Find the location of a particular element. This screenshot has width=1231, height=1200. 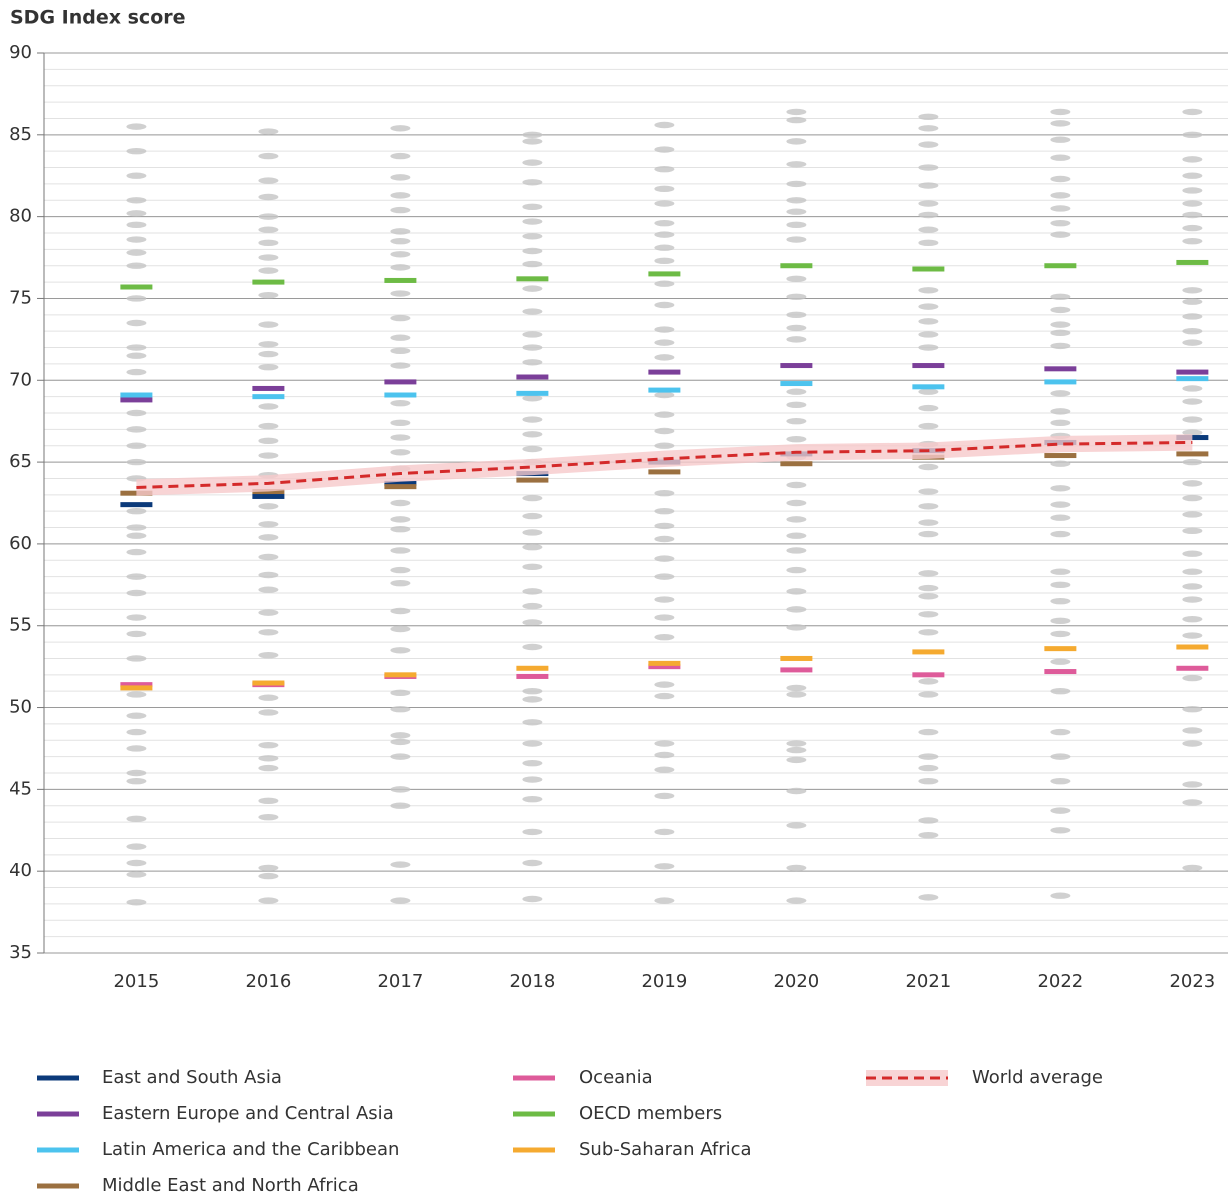

legend-label: Middle East and North Africa is located at coordinates (230, 1185).